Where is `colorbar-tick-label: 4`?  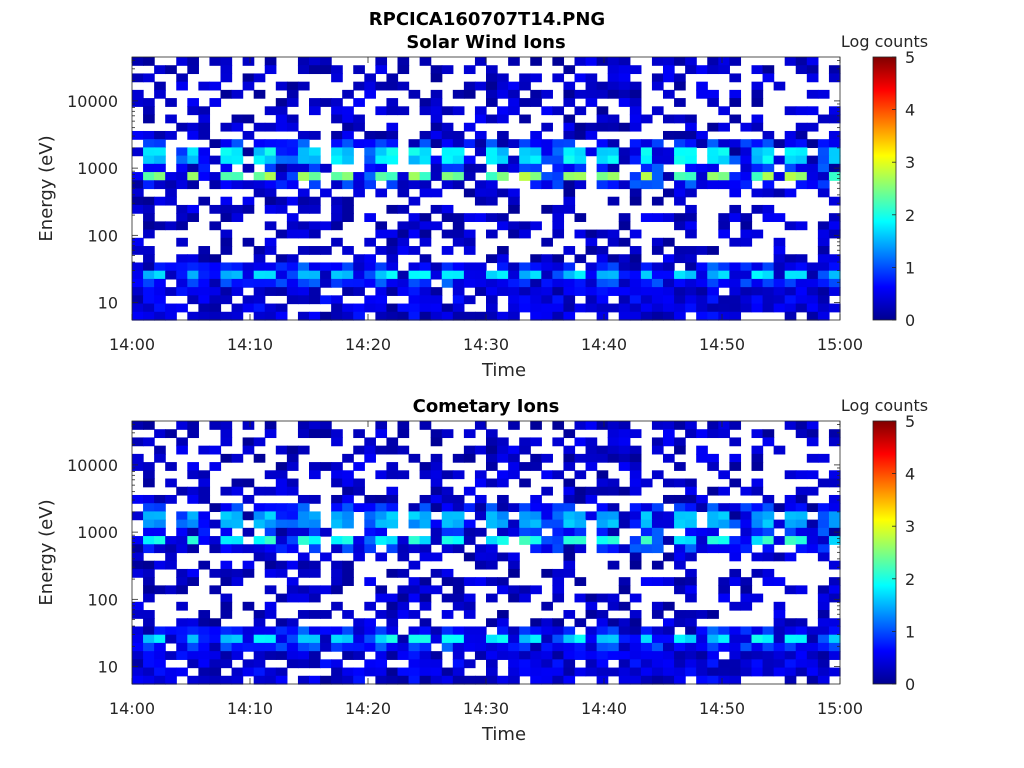
colorbar-tick-label: 4 is located at coordinates (910, 110).